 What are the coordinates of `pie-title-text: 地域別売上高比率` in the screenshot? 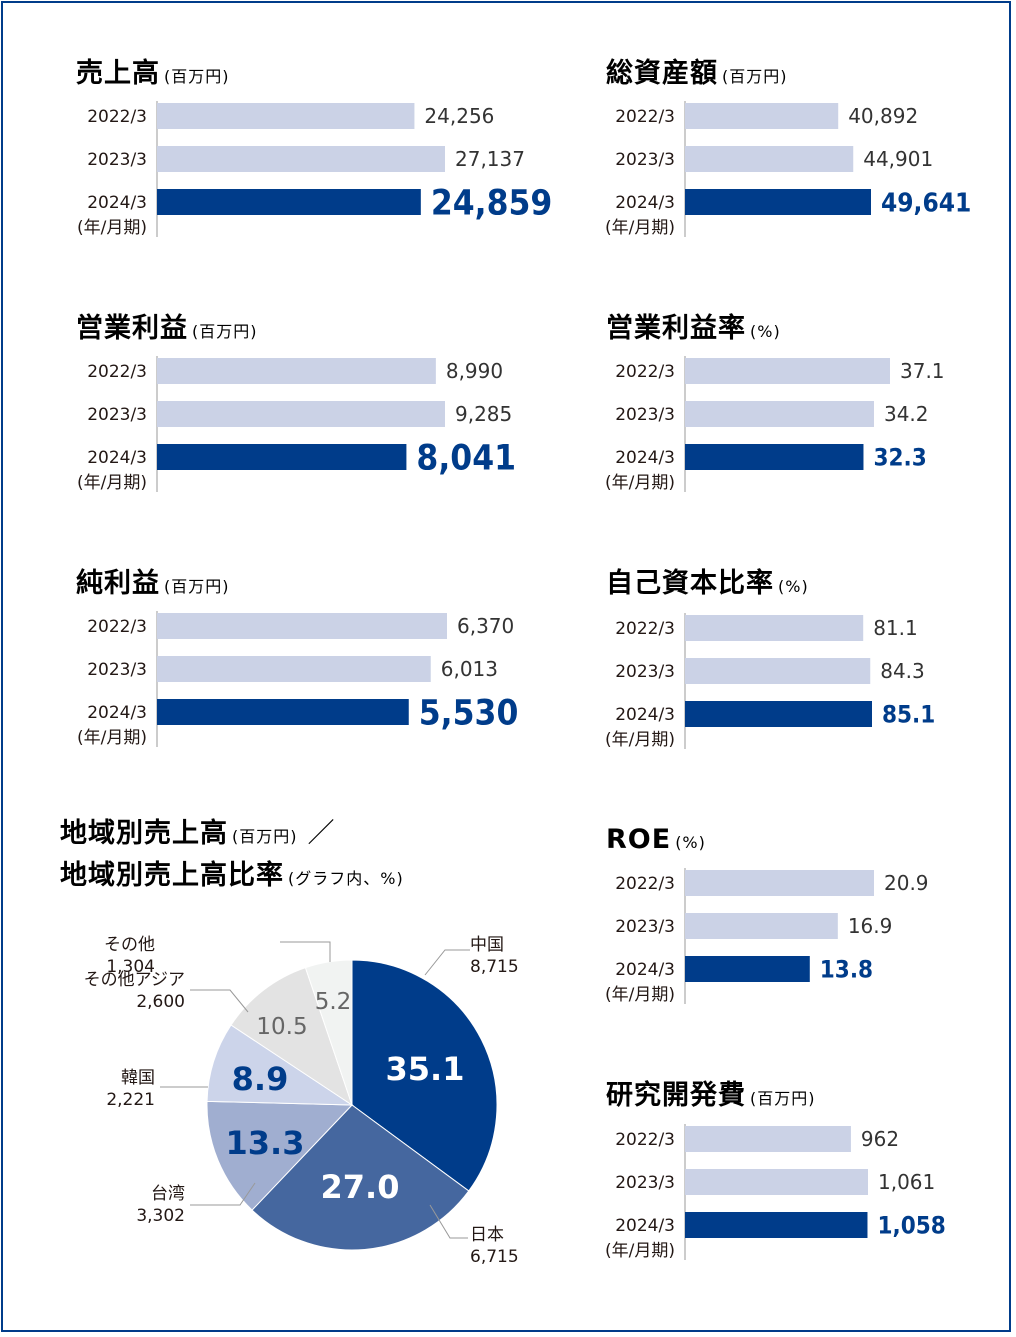 It's located at (172, 875).